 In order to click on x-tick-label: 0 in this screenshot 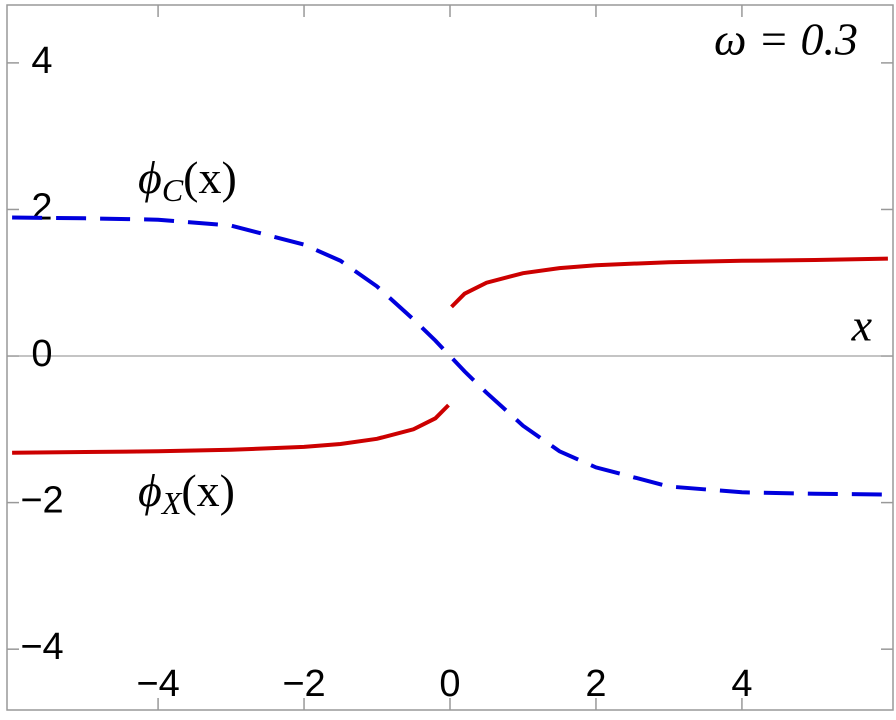, I will do `click(449, 684)`.